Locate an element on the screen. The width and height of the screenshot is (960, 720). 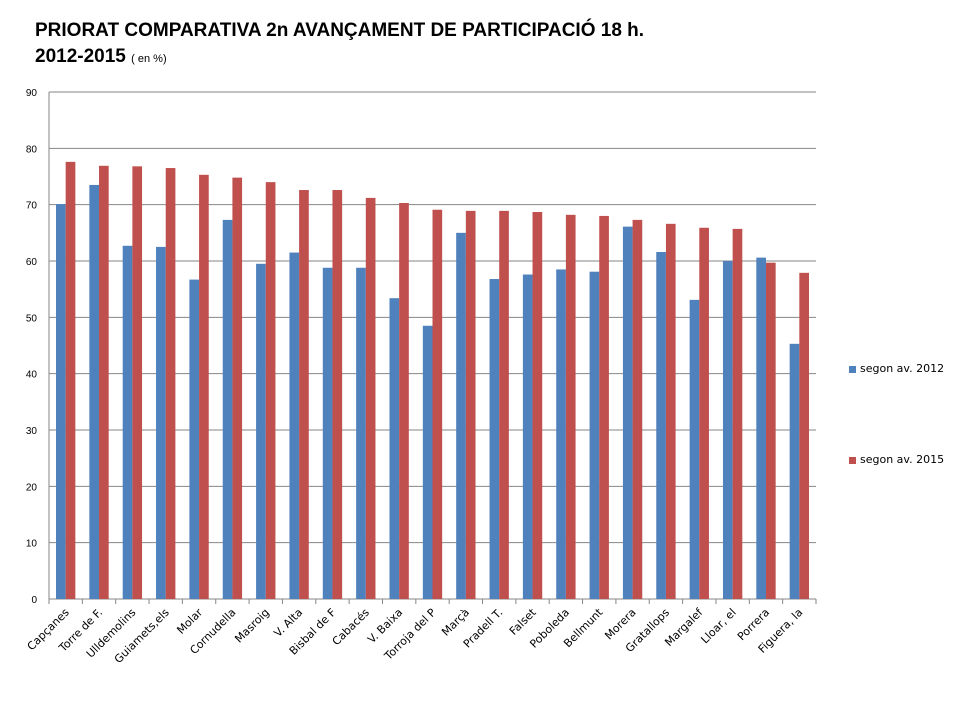
x-tick-label: Lloar, el is located at coordinates (718, 626).